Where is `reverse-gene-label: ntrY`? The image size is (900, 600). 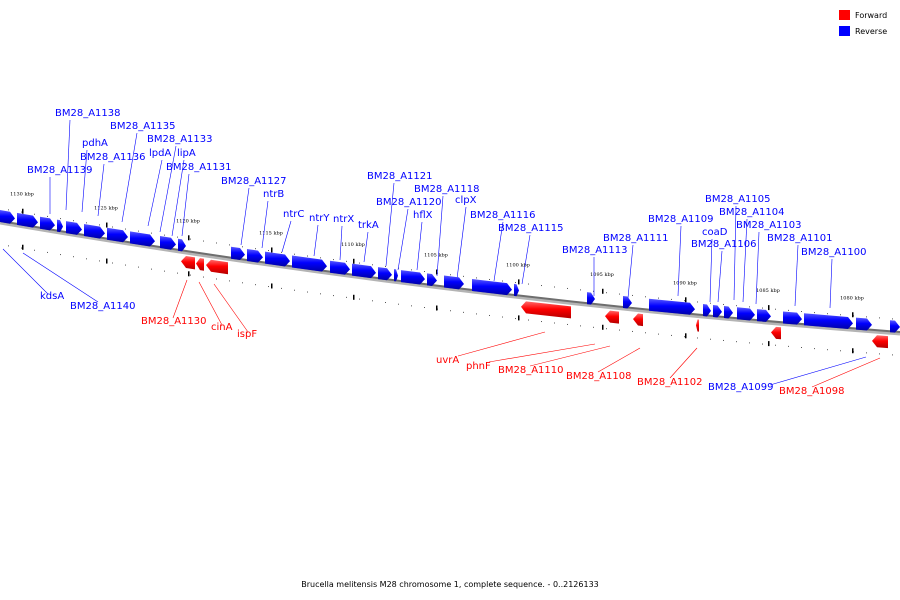 reverse-gene-label: ntrY is located at coordinates (319, 218).